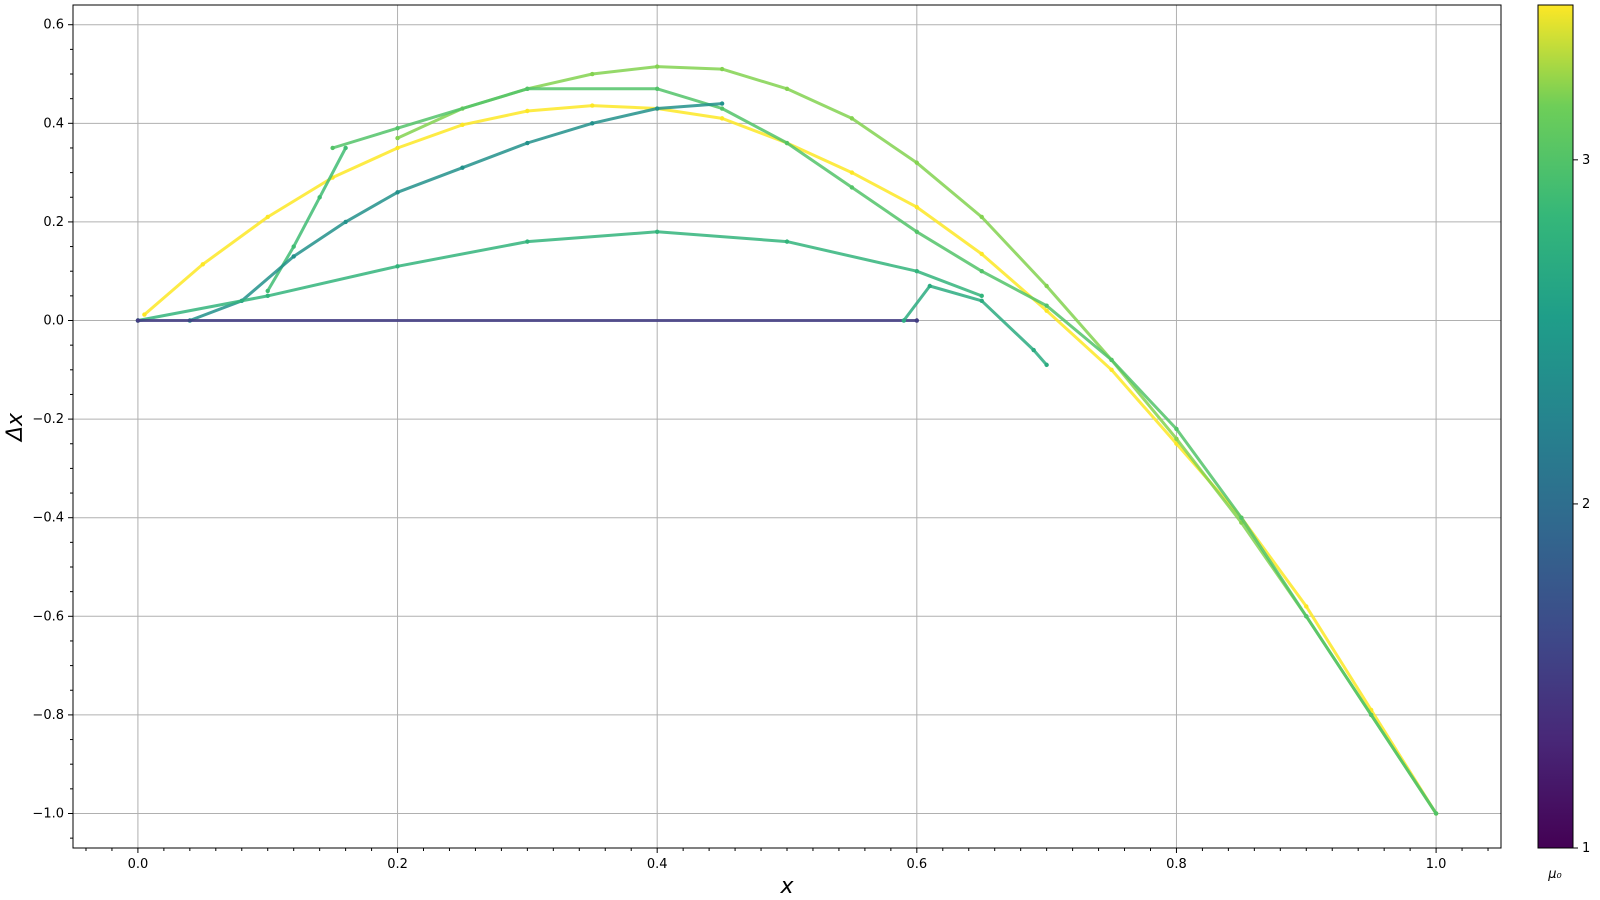 This screenshot has height=900, width=1600. I want to click on colorbar-tick-label: 1, so click(1586, 848).